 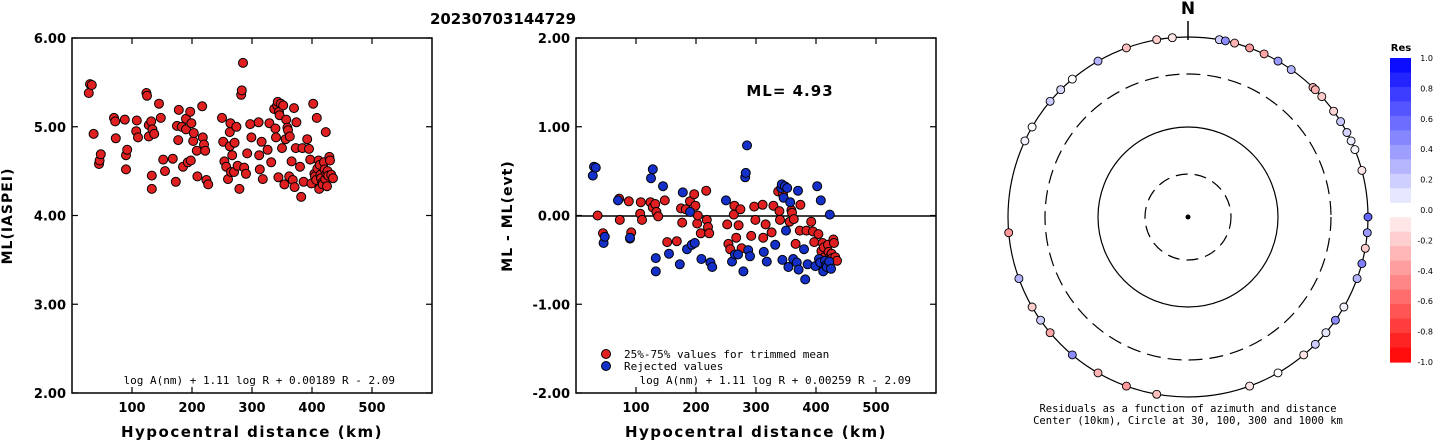 What do you see at coordinates (1188, 217) in the screenshot?
I see `ring-300km` at bounding box center [1188, 217].